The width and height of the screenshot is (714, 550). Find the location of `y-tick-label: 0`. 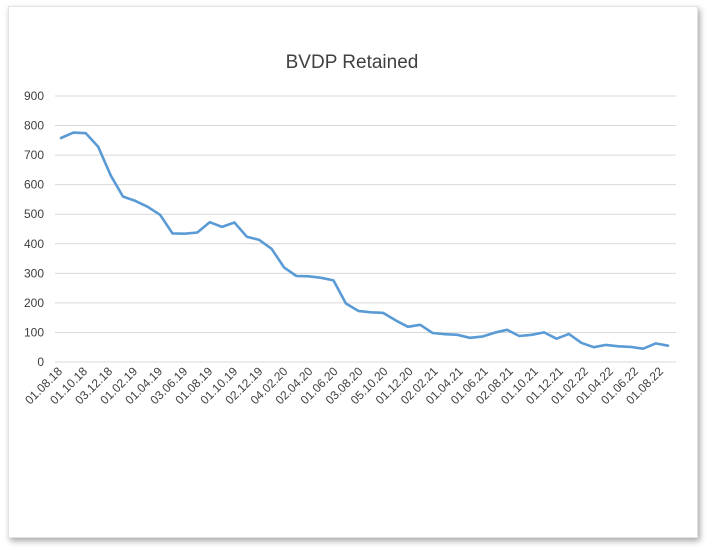

y-tick-label: 0 is located at coordinates (40, 362).